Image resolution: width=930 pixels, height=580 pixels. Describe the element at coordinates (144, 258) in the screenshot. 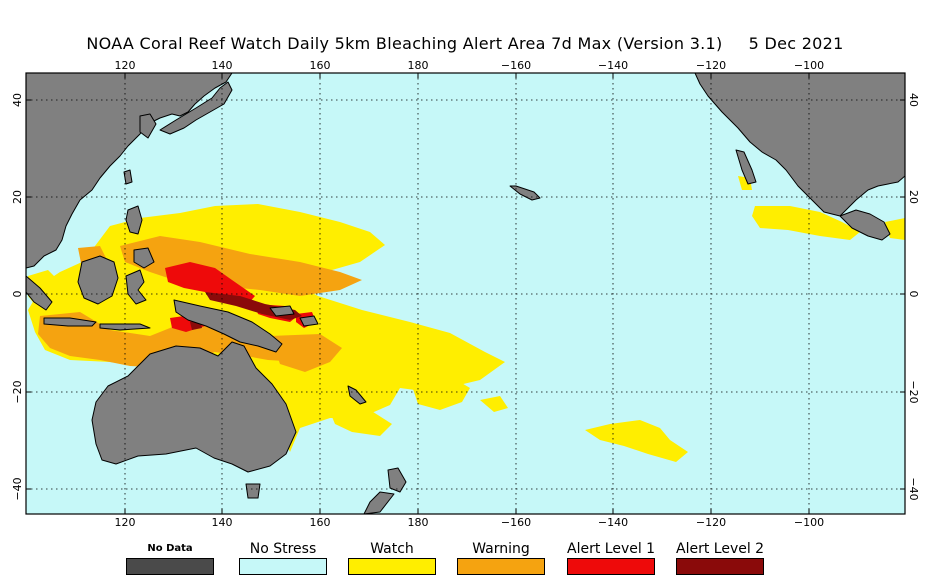

I see `landmass-mindanao` at that location.